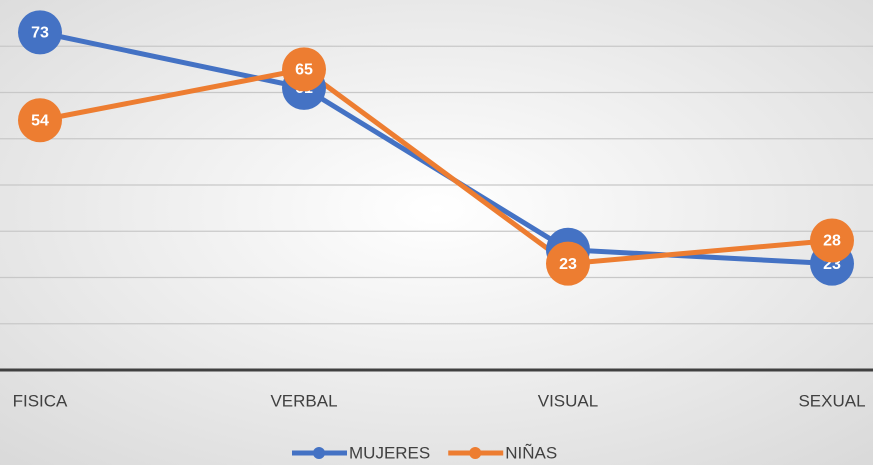 This screenshot has width=873, height=465. I want to click on legend-label: NIÑAS, so click(531, 452).